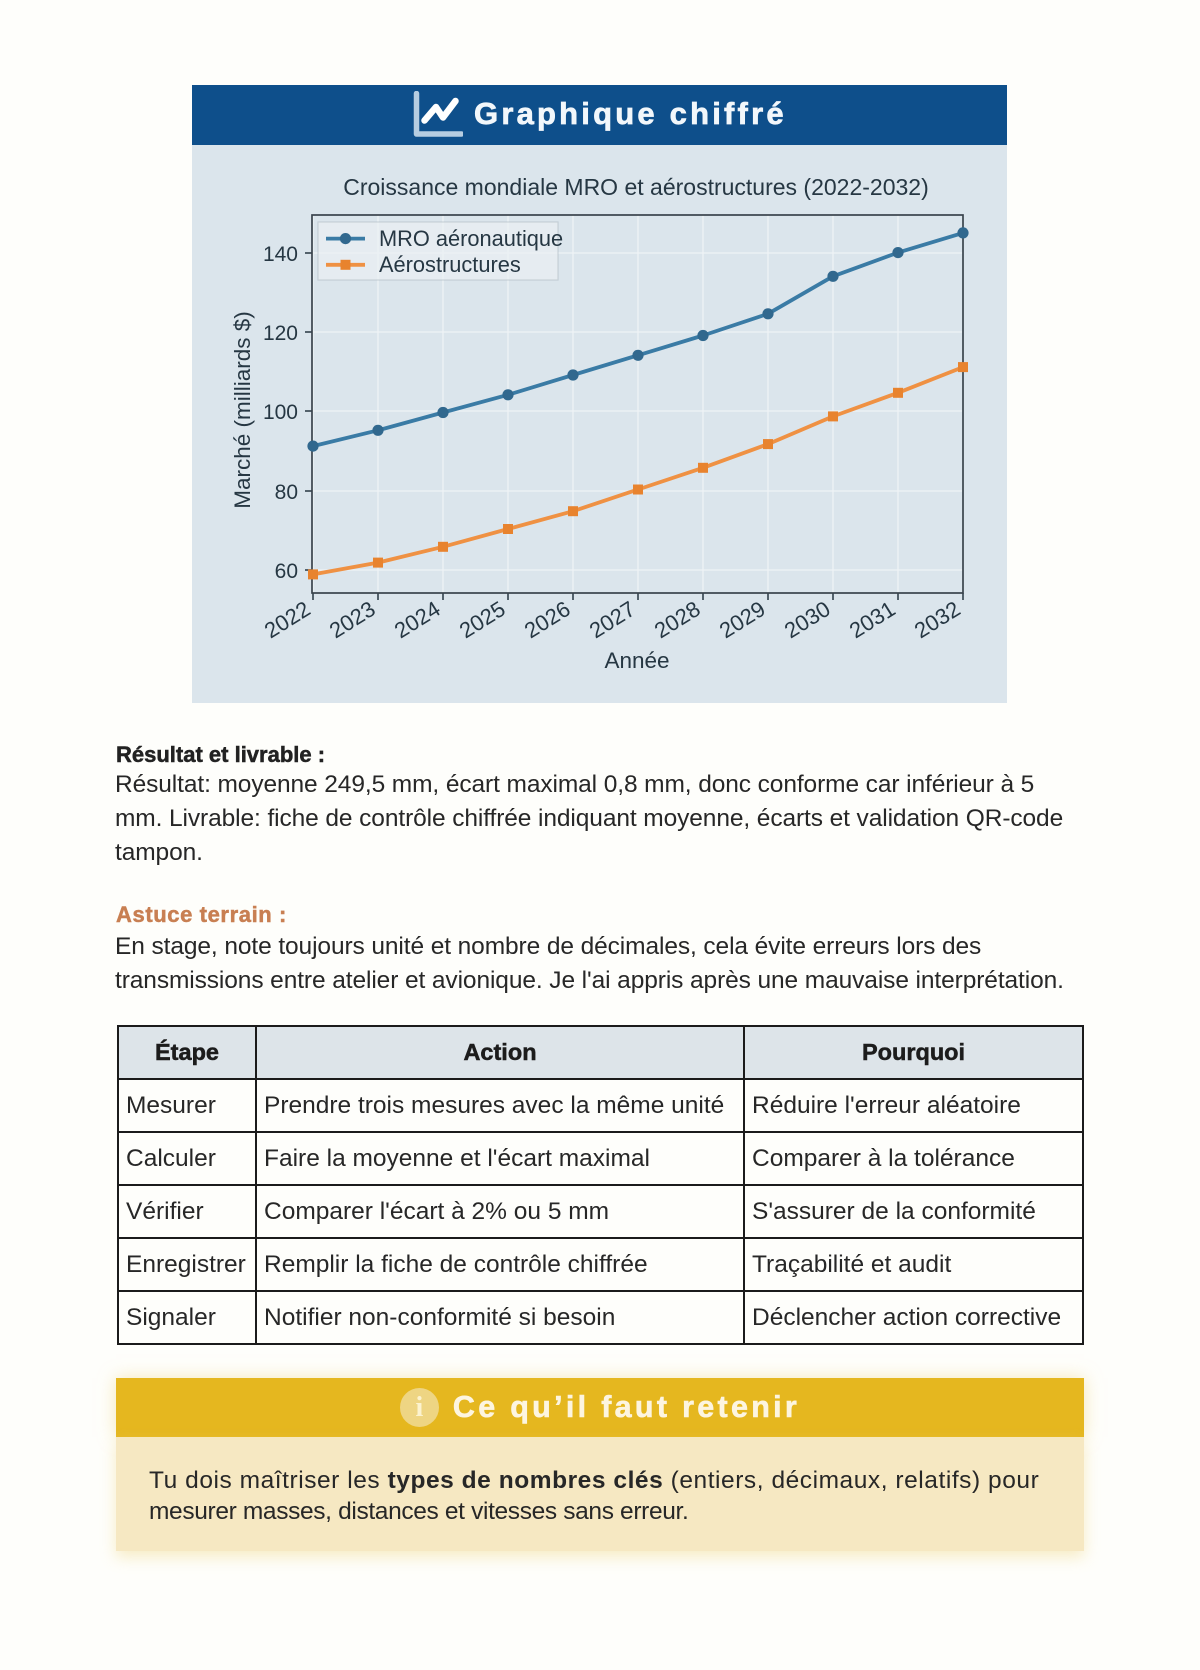 This screenshot has width=1200, height=1670. I want to click on svg-text: 2026, so click(547, 619).